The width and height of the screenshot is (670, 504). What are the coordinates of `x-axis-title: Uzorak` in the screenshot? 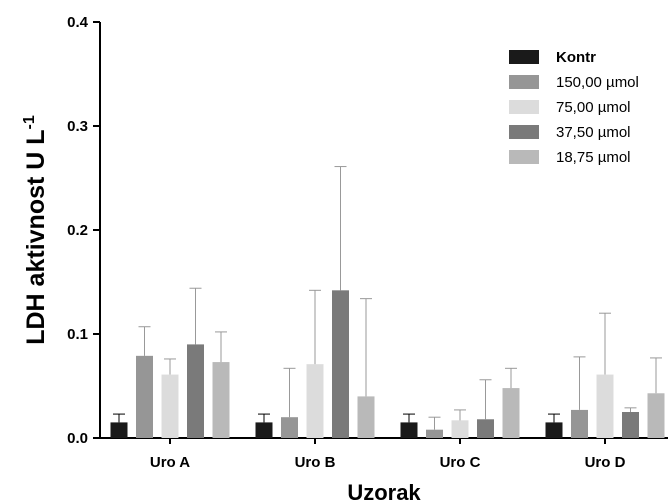 It's located at (384, 492).